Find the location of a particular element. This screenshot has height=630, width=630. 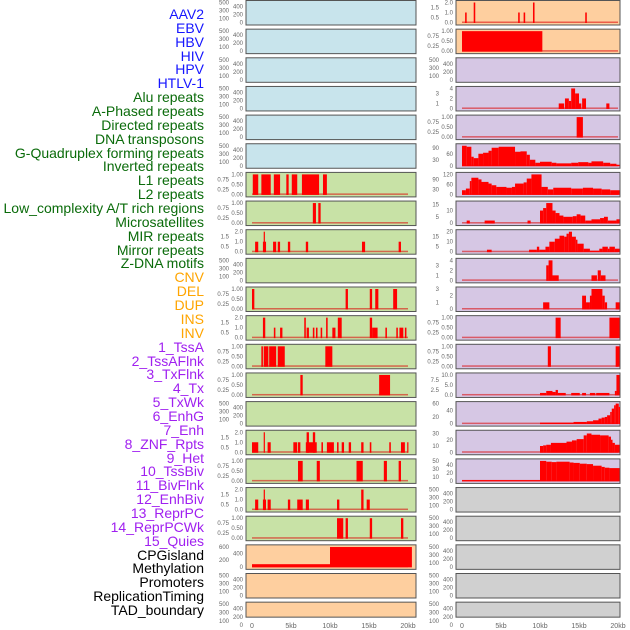

y-tick-label: 3 is located at coordinates (438, 290).